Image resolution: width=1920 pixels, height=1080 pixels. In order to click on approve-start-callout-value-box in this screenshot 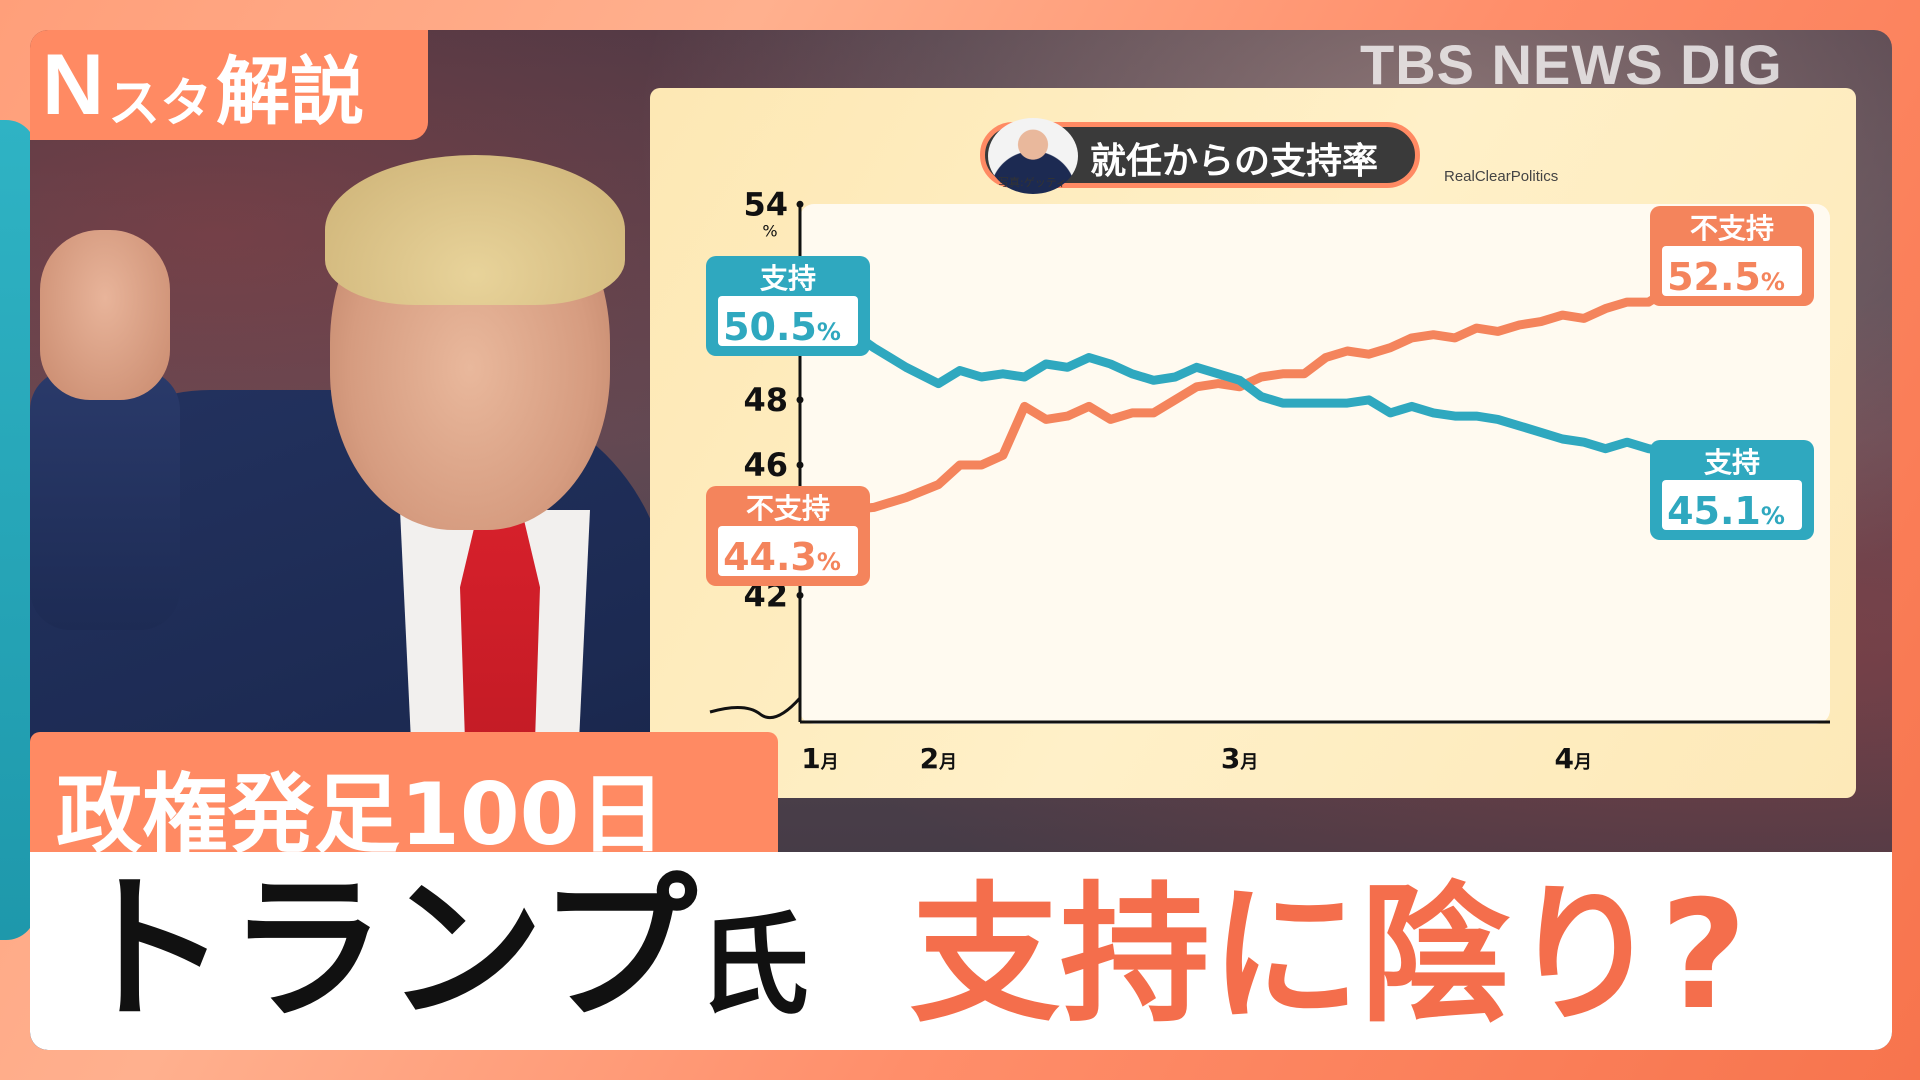, I will do `click(788, 321)`.